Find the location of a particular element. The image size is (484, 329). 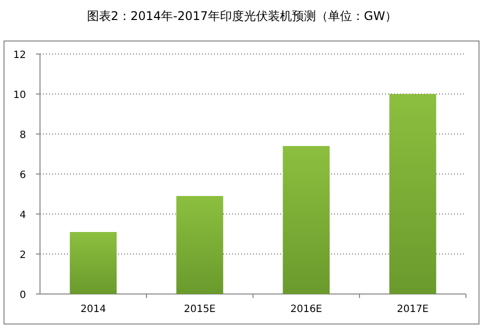

x-tick-label: 2017E is located at coordinates (412, 309).